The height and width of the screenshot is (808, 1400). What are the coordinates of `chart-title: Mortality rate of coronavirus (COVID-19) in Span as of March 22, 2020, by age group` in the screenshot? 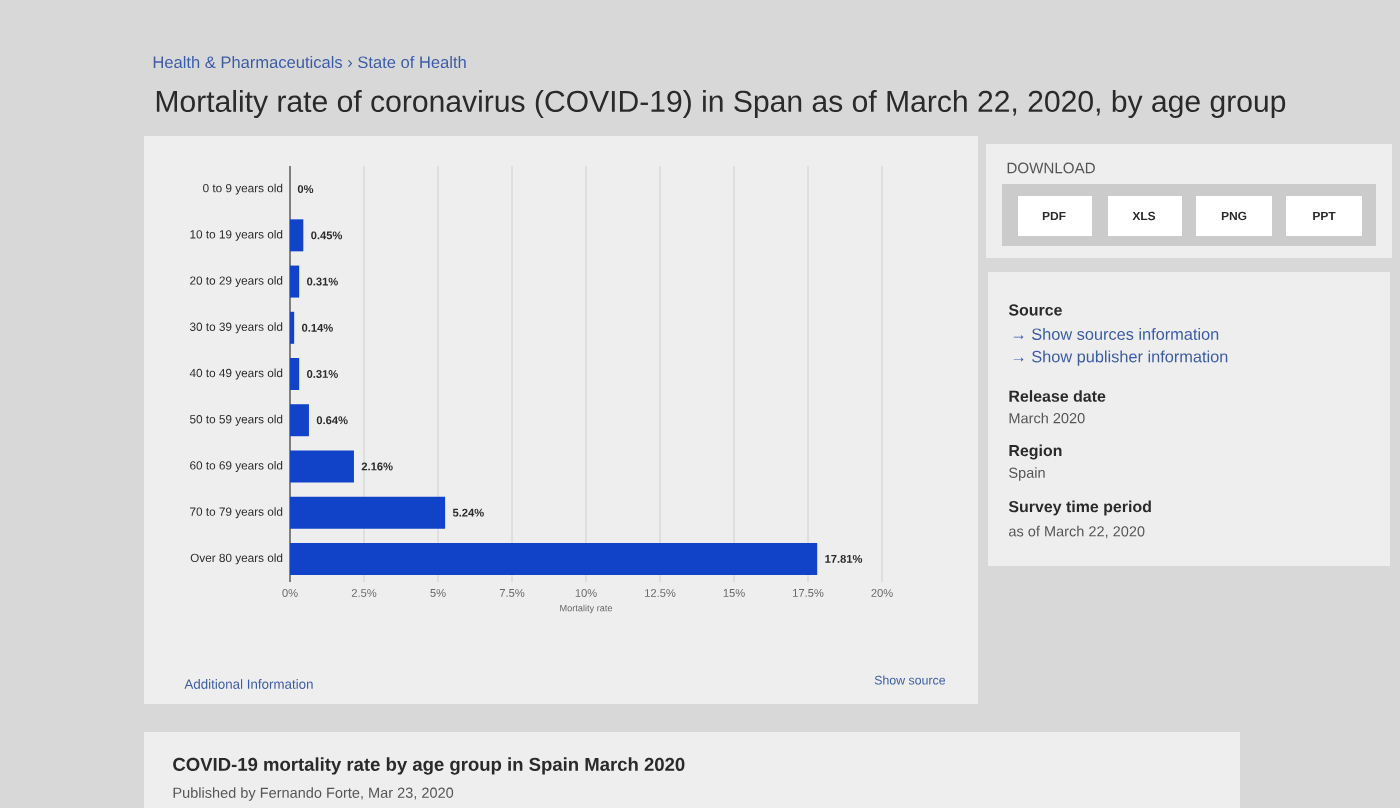 It's located at (721, 104).